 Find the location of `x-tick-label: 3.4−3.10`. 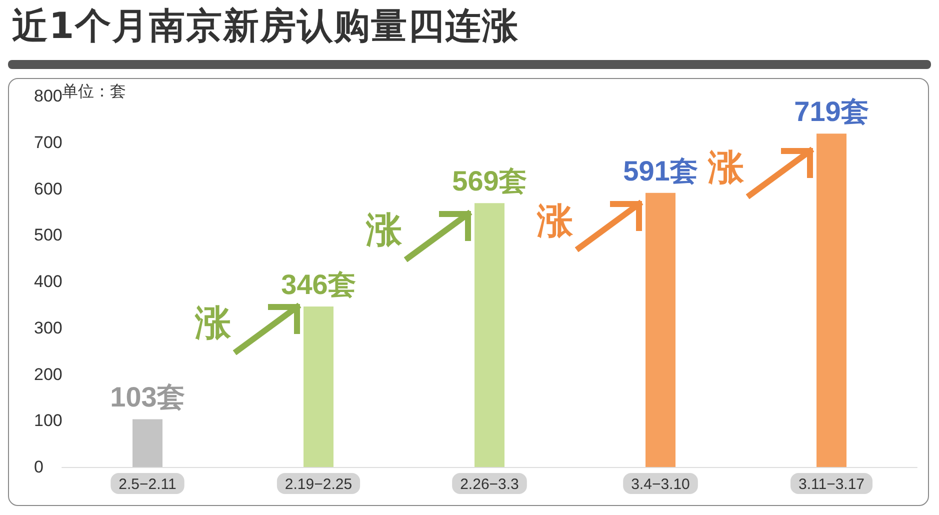

x-tick-label: 3.4−3.10 is located at coordinates (660, 484).